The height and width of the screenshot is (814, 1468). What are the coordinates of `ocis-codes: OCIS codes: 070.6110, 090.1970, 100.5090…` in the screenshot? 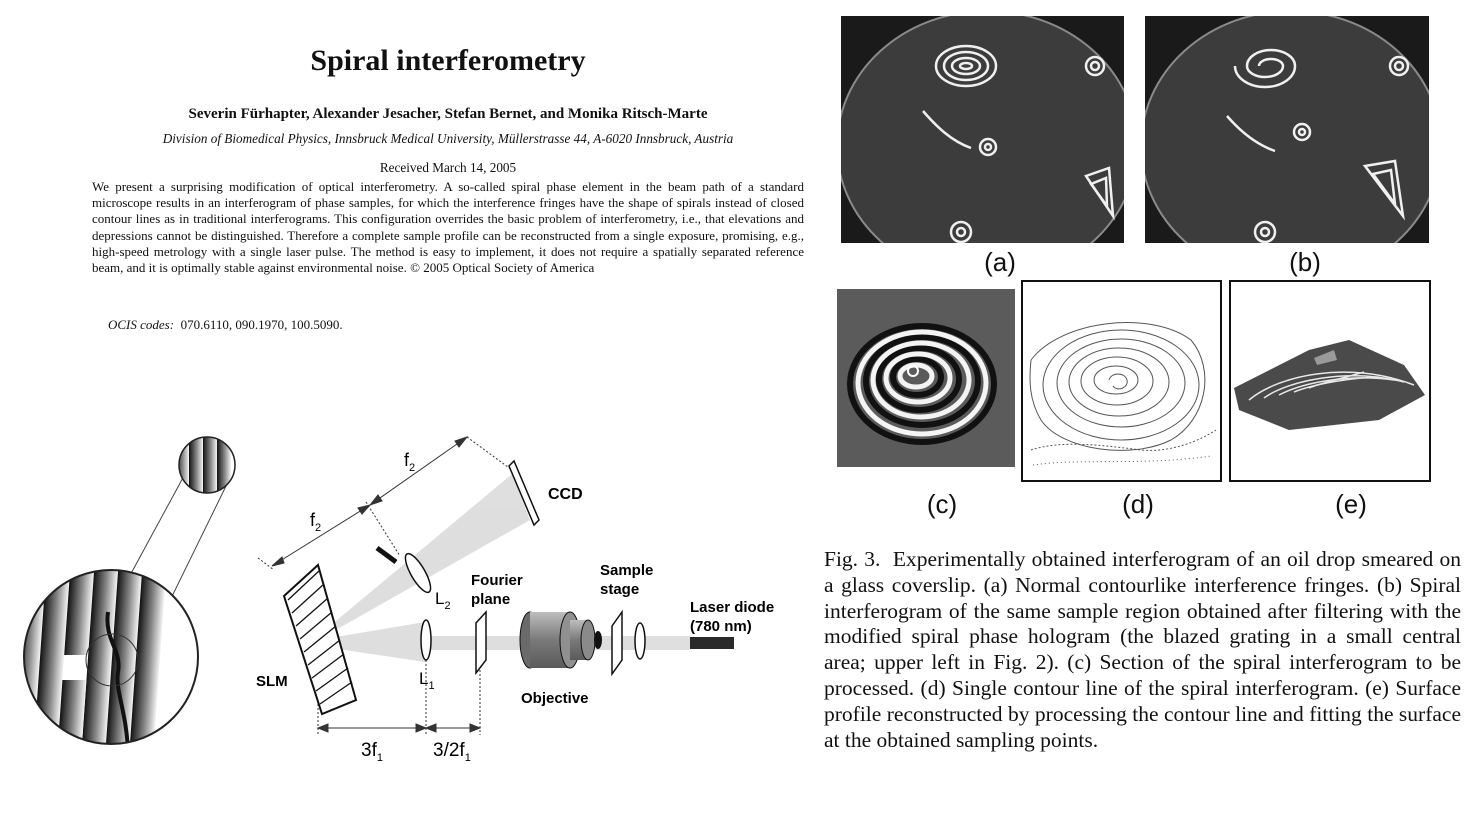 It's located at (225, 325).